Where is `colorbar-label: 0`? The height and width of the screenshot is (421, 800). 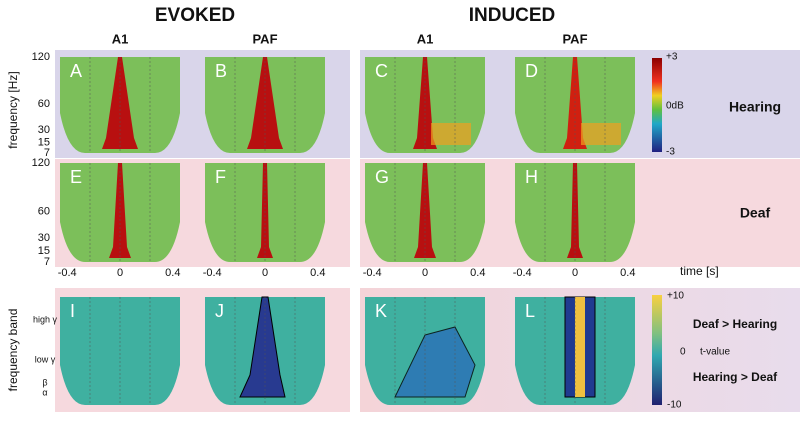 colorbar-label: 0 is located at coordinates (683, 352).